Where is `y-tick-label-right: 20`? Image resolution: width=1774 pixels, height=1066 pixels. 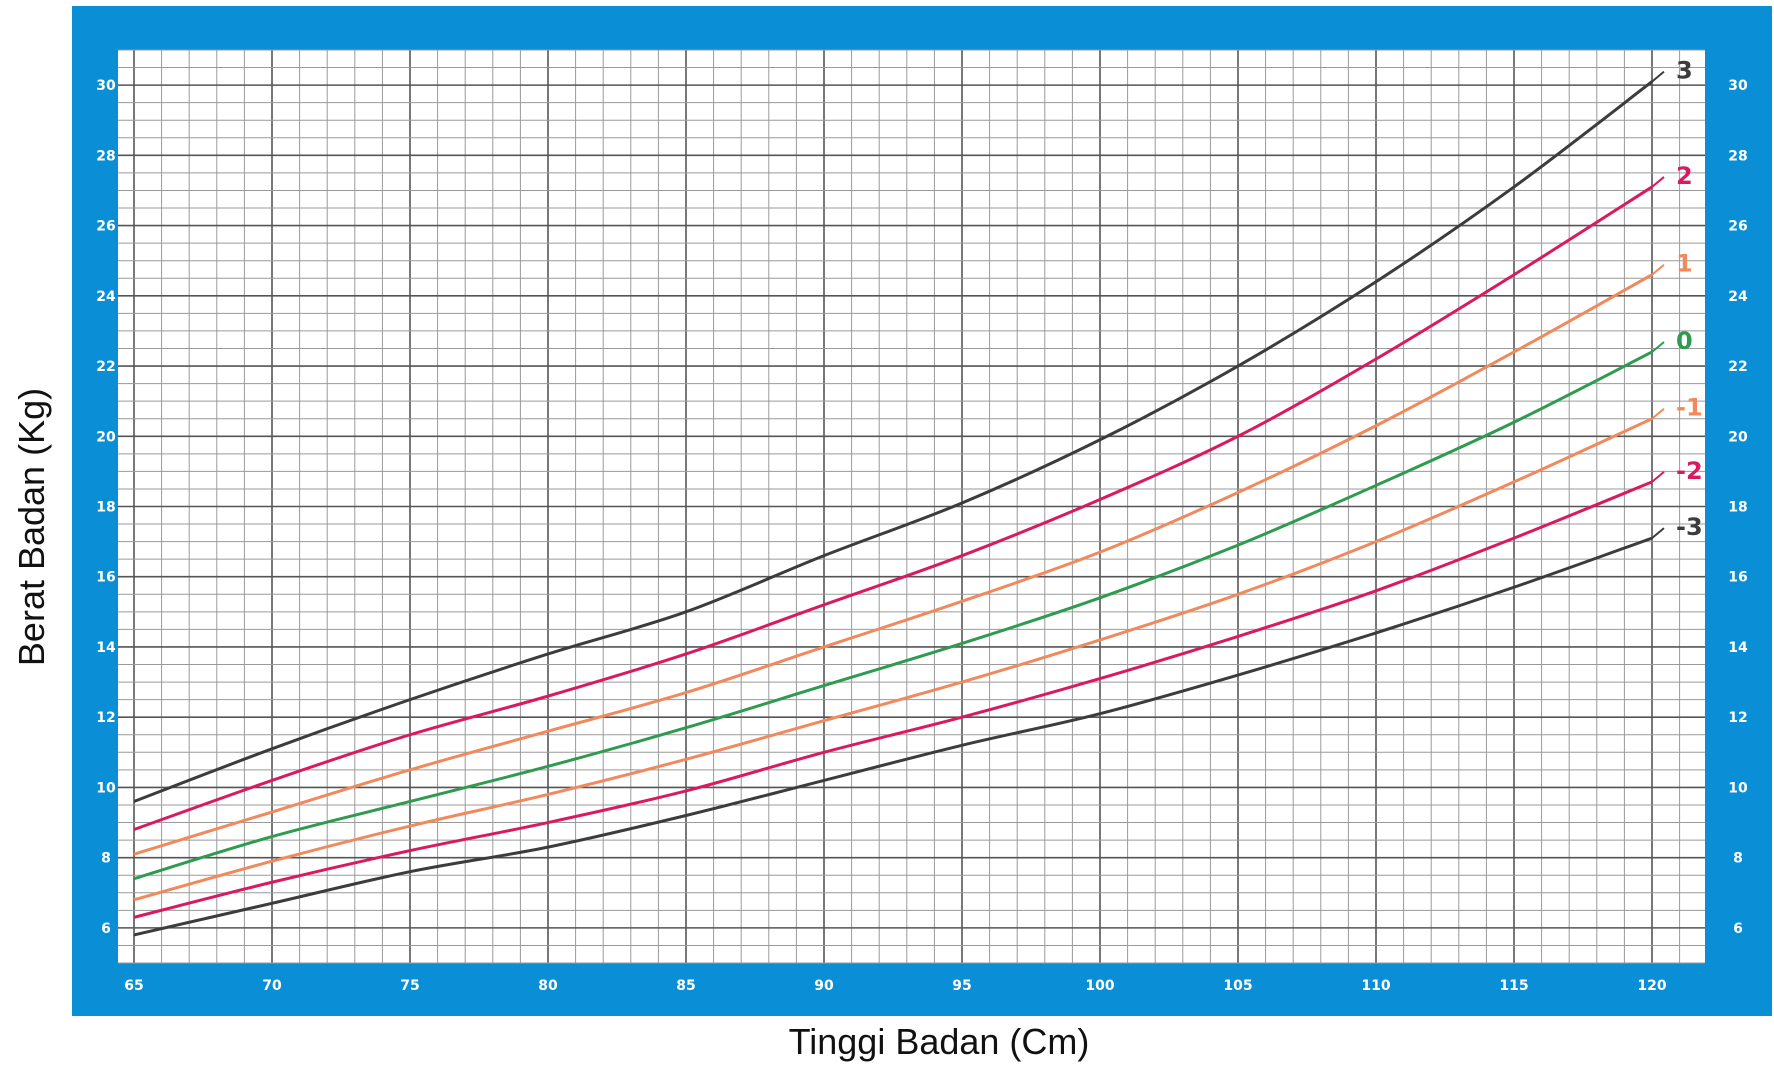 y-tick-label-right: 20 is located at coordinates (1738, 437).